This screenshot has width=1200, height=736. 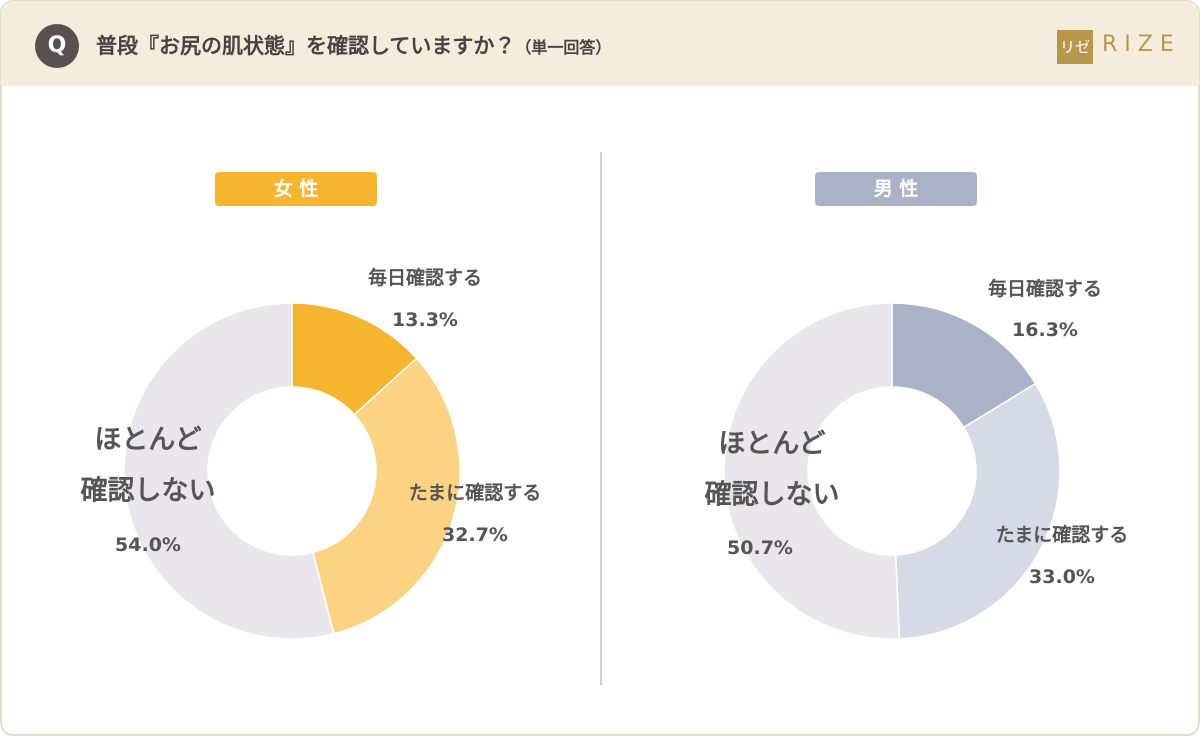 I want to click on title-text: 普段『お尻の肌状態』を確認していますか？, so click(x=306, y=46).